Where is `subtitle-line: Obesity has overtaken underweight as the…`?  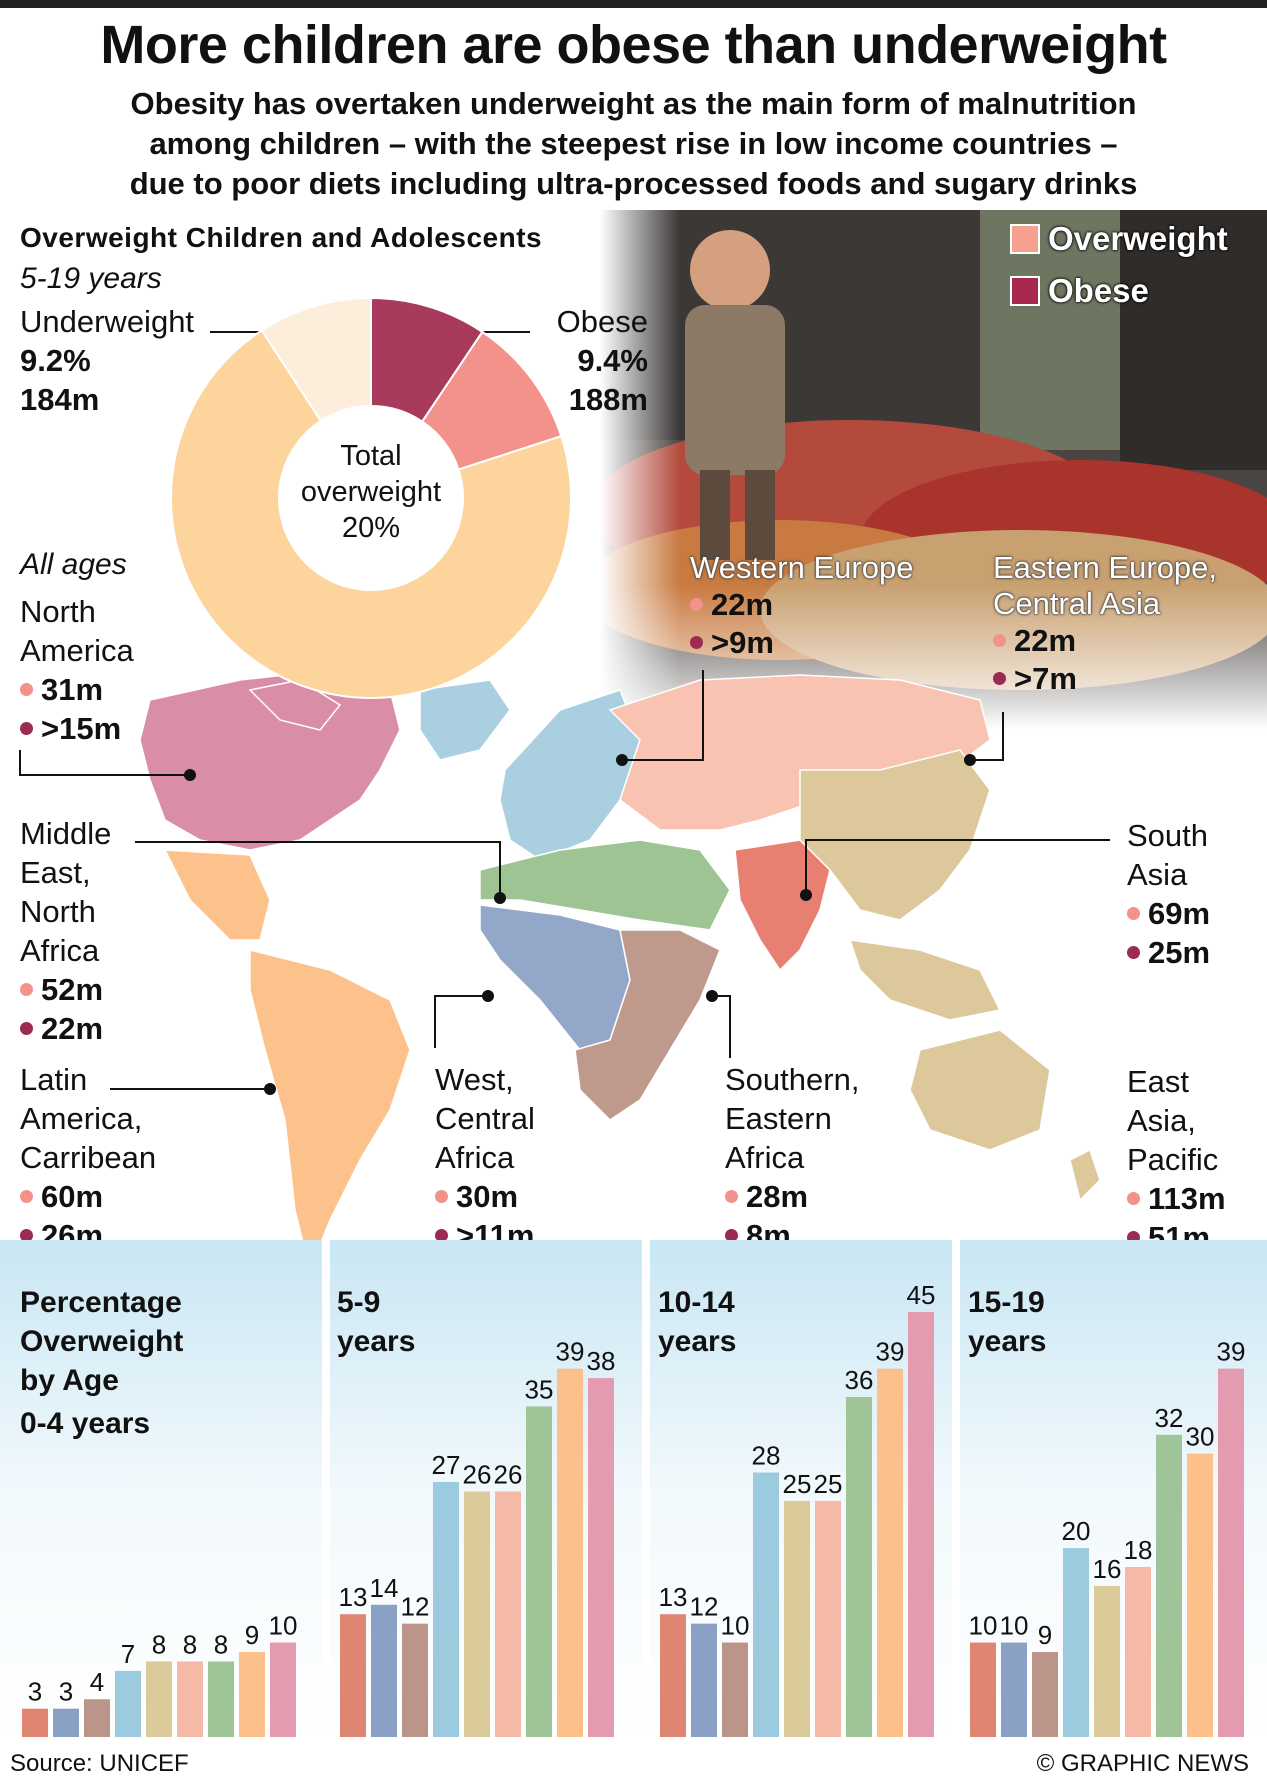 subtitle-line: Obesity has overtaken underweight as the… is located at coordinates (633, 103).